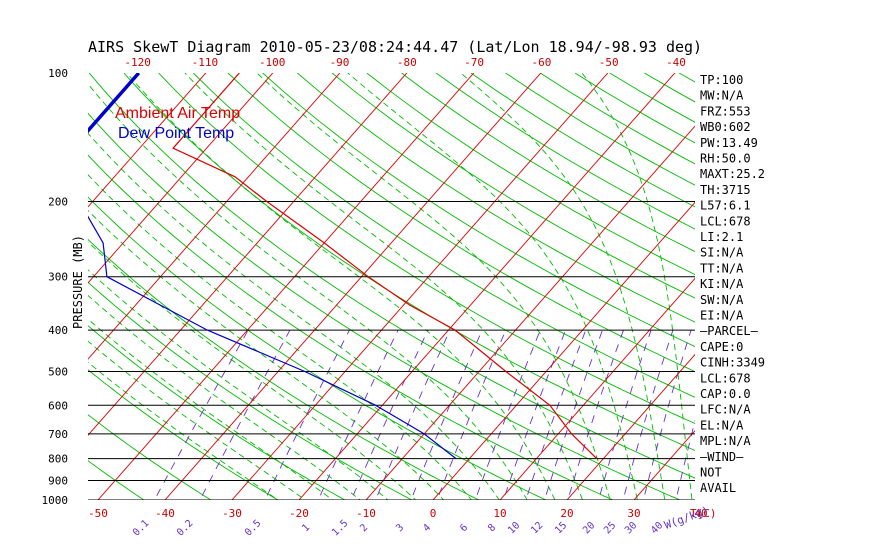  Describe the element at coordinates (676, 62) in the screenshot. I see `top-temp-tick-label: -40` at that location.